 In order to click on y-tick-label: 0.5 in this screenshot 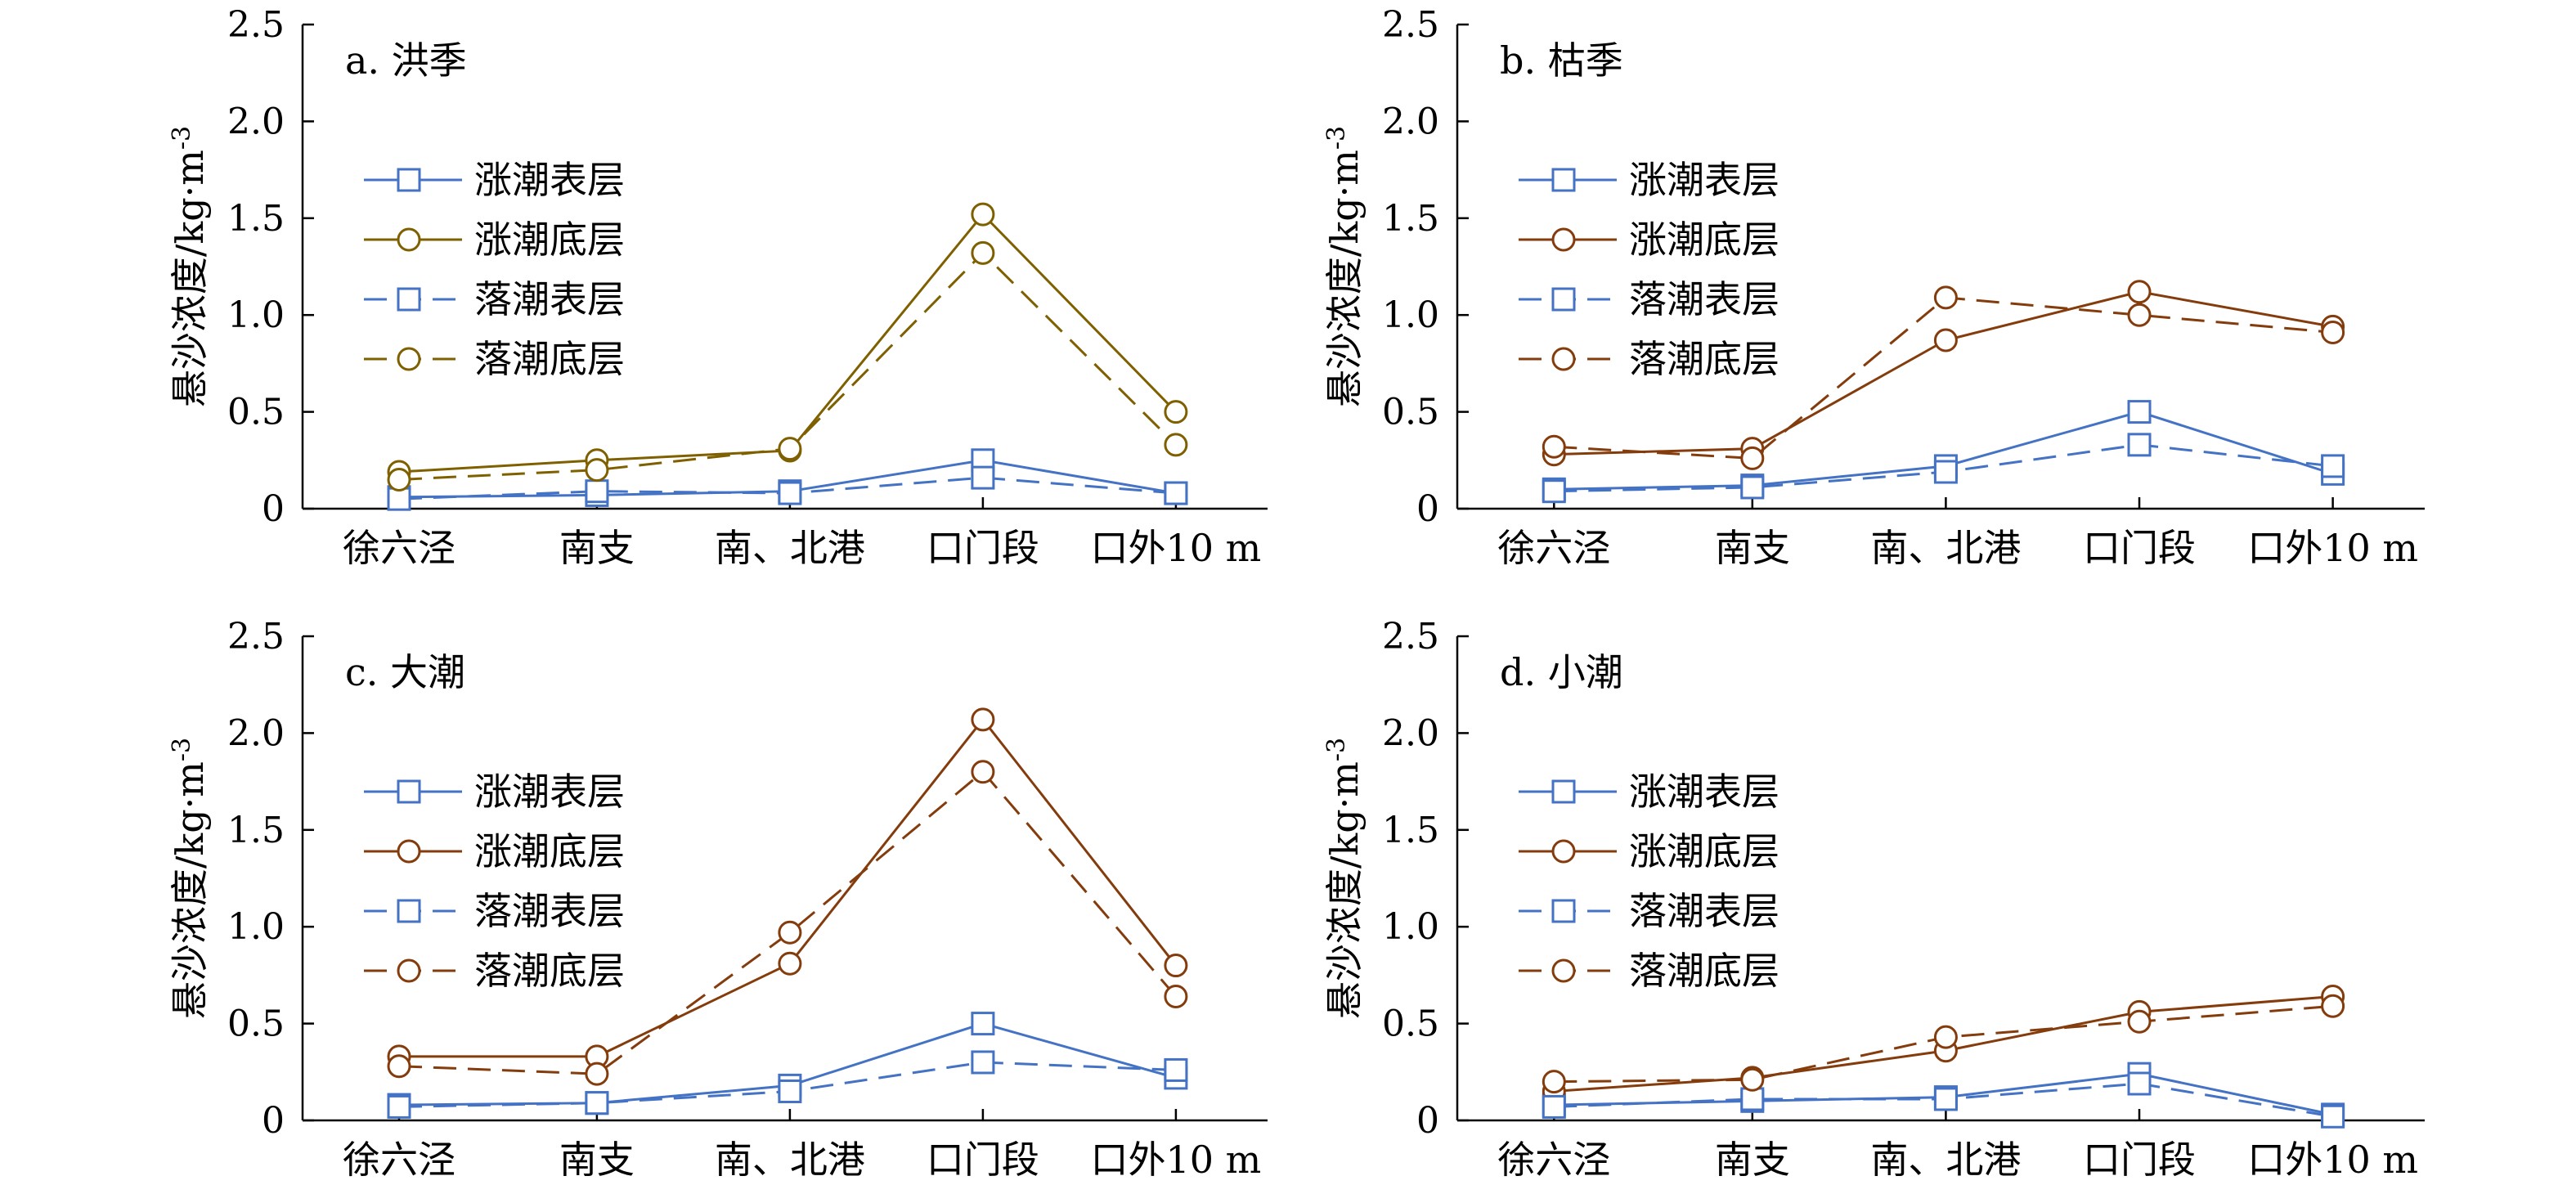, I will do `click(1411, 1024)`.